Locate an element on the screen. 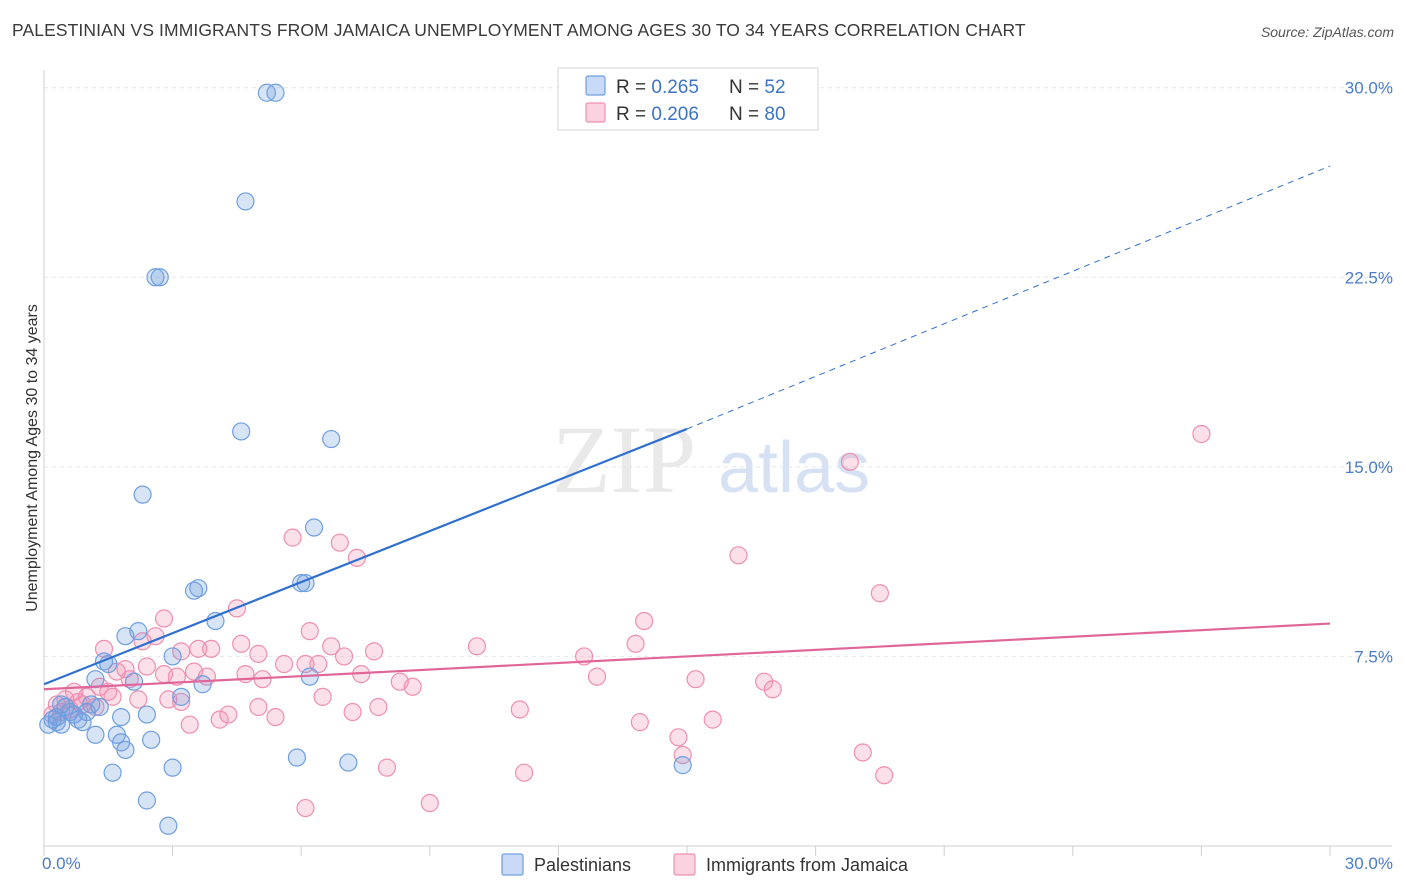 The width and height of the screenshot is (1406, 892). bottom-legend: Palestinians Immigrants from Jamaica is located at coordinates (705, 864).